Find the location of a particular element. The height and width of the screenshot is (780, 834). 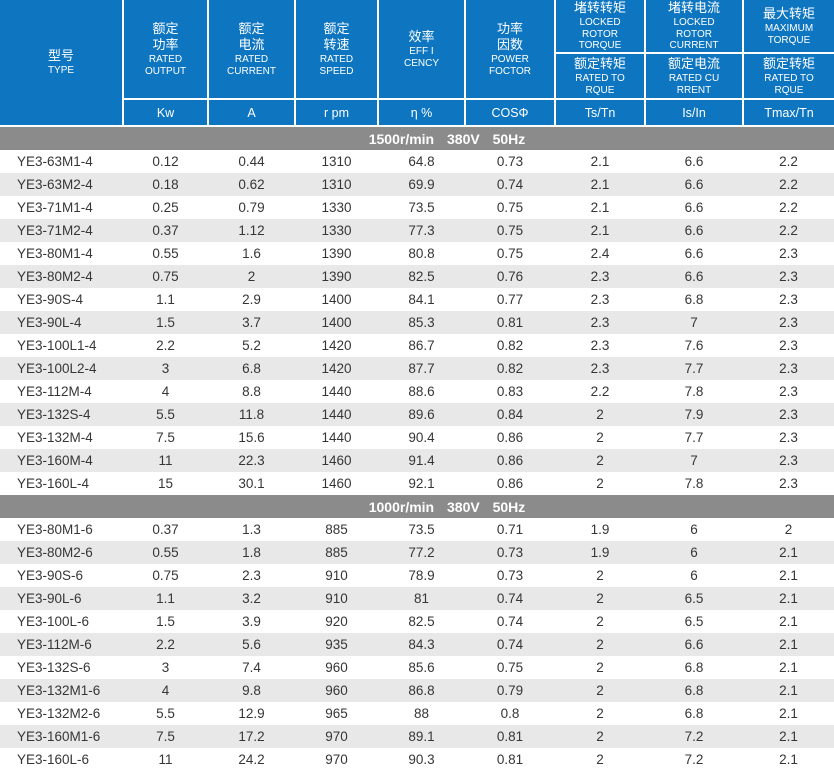

value-cell: 910 is located at coordinates (336, 575).